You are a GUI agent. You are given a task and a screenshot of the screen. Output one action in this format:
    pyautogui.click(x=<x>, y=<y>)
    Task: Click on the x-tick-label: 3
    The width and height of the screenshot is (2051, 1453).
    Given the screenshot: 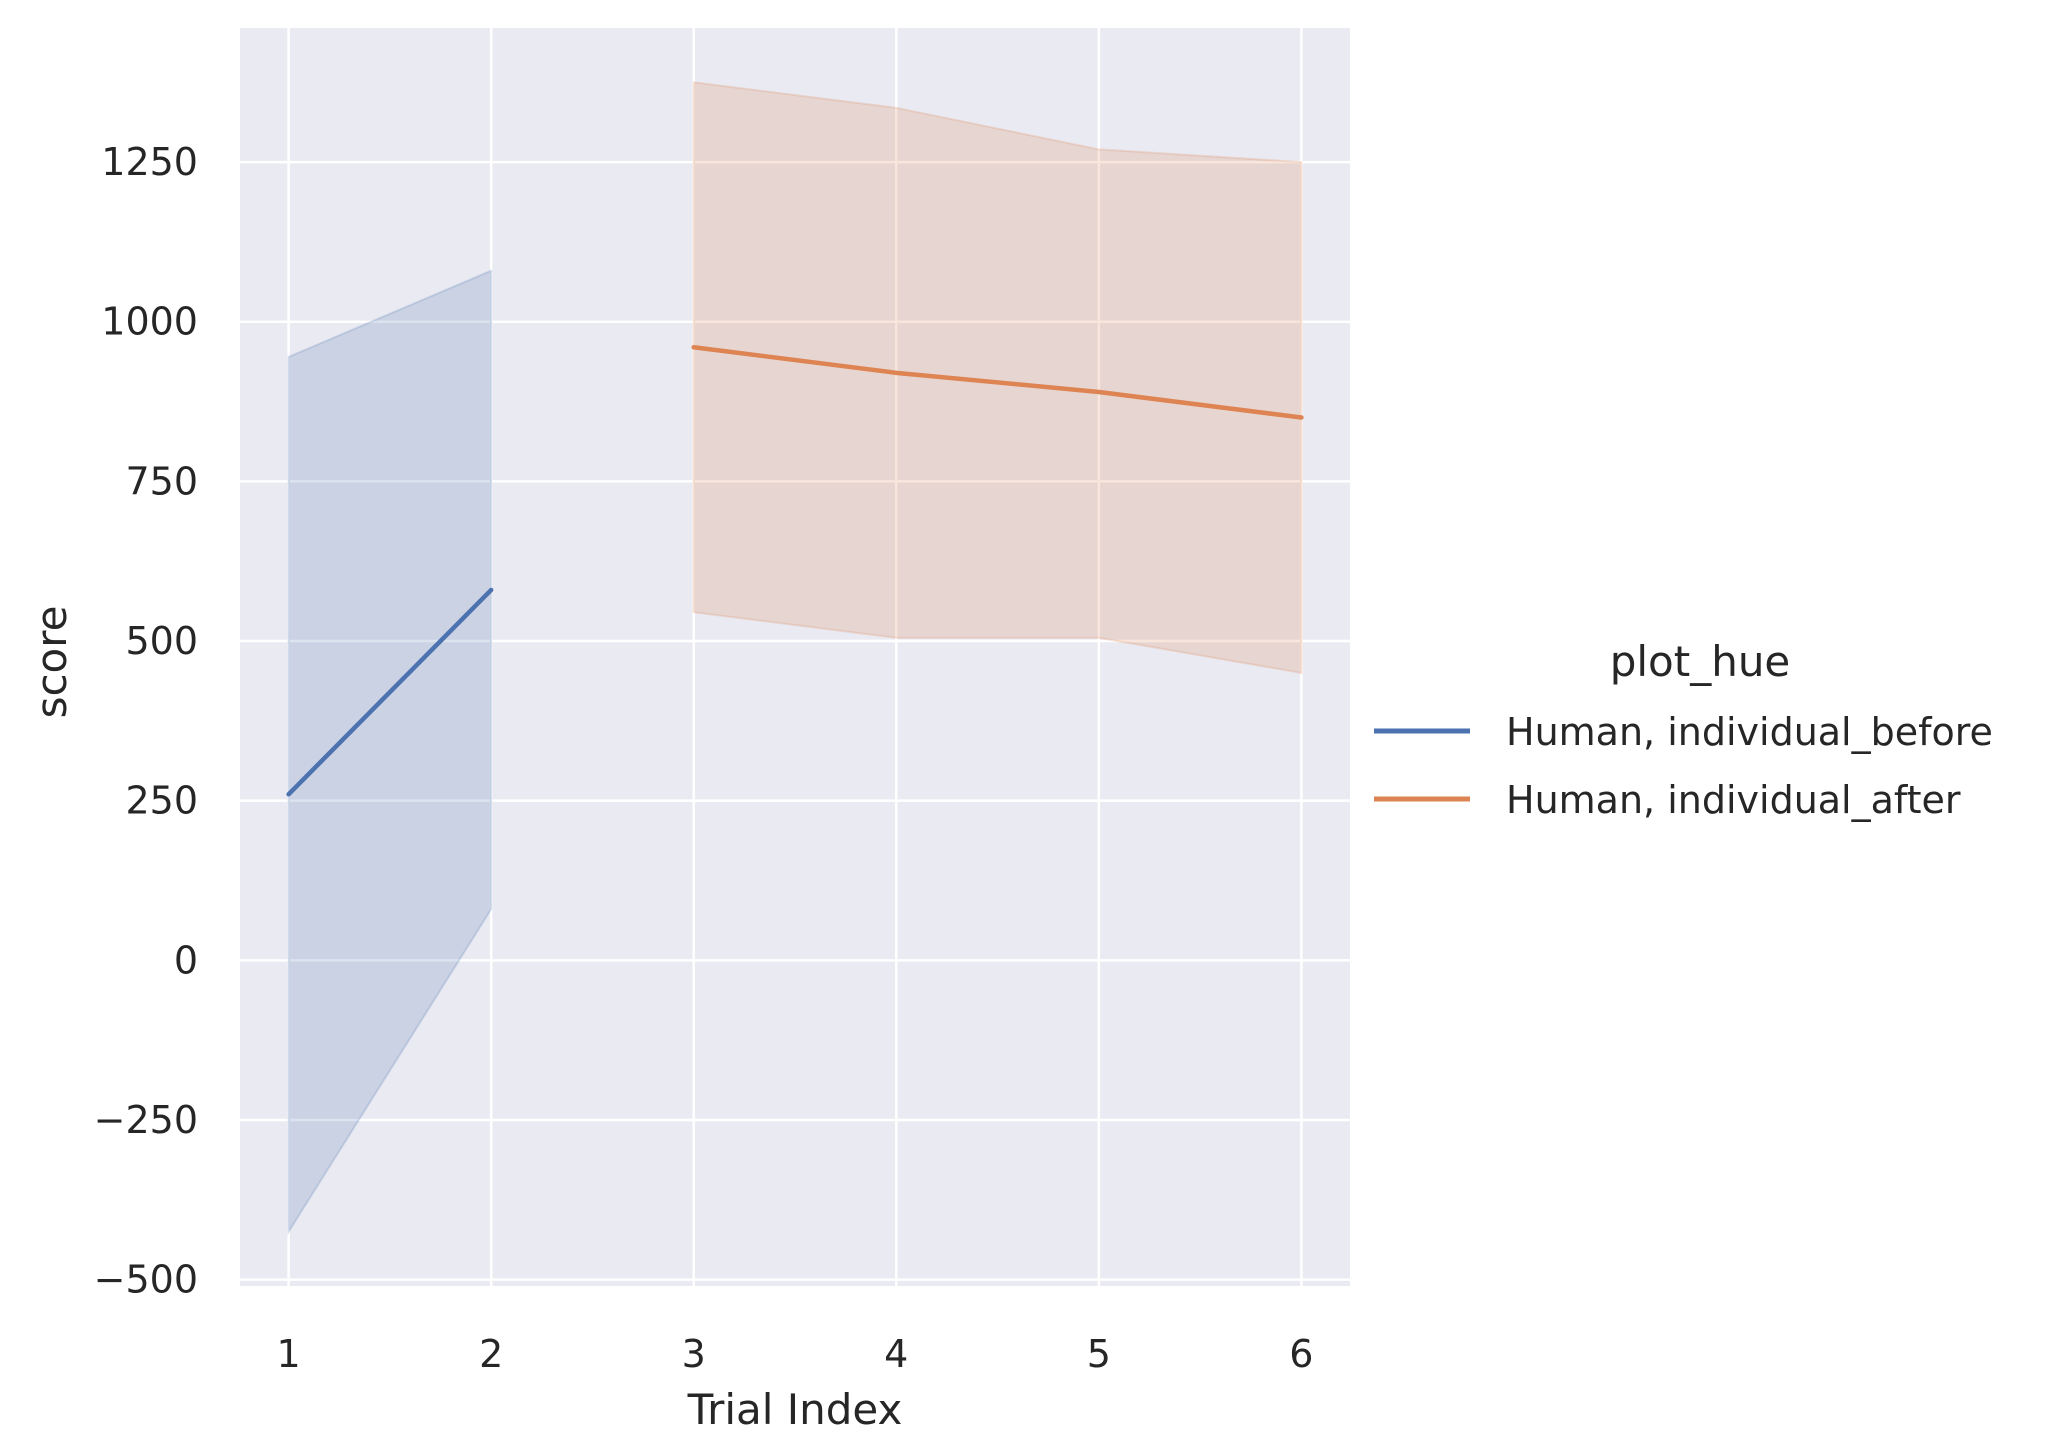 What is the action you would take?
    pyautogui.click(x=694, y=1354)
    